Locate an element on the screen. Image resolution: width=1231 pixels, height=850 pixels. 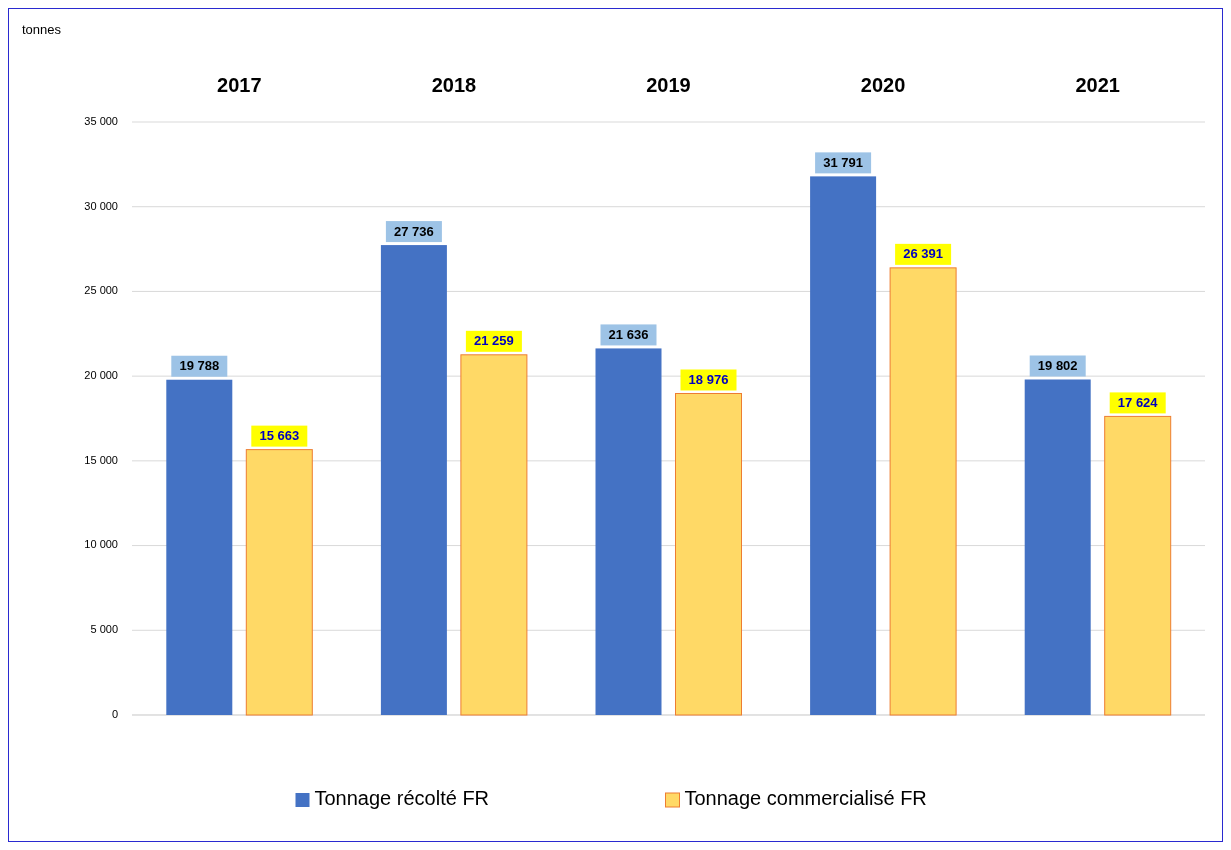
x-tick-label: 2019 is located at coordinates (668, 85).